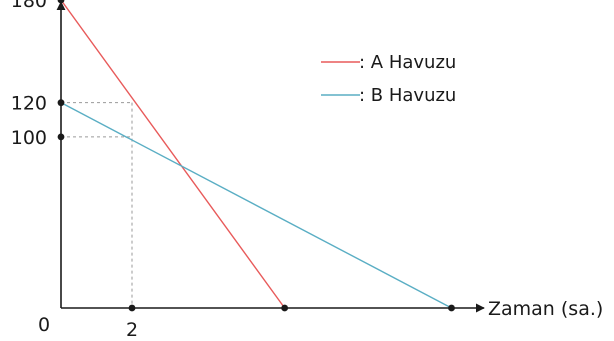 This screenshot has width=614, height=341. I want to click on x-tick-label-0: 0, so click(44, 325).